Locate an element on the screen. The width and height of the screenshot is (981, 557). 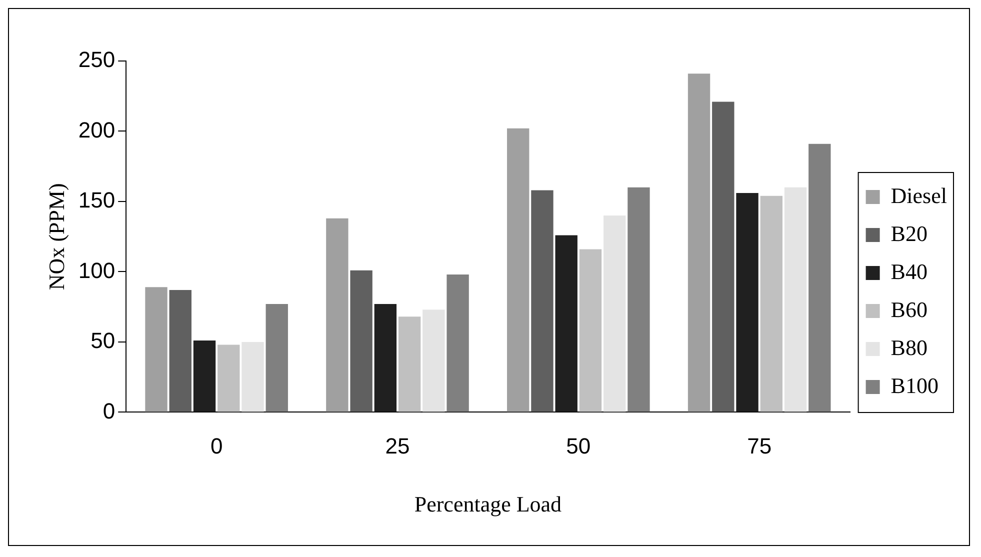
legend-label: B60 is located at coordinates (909, 309).